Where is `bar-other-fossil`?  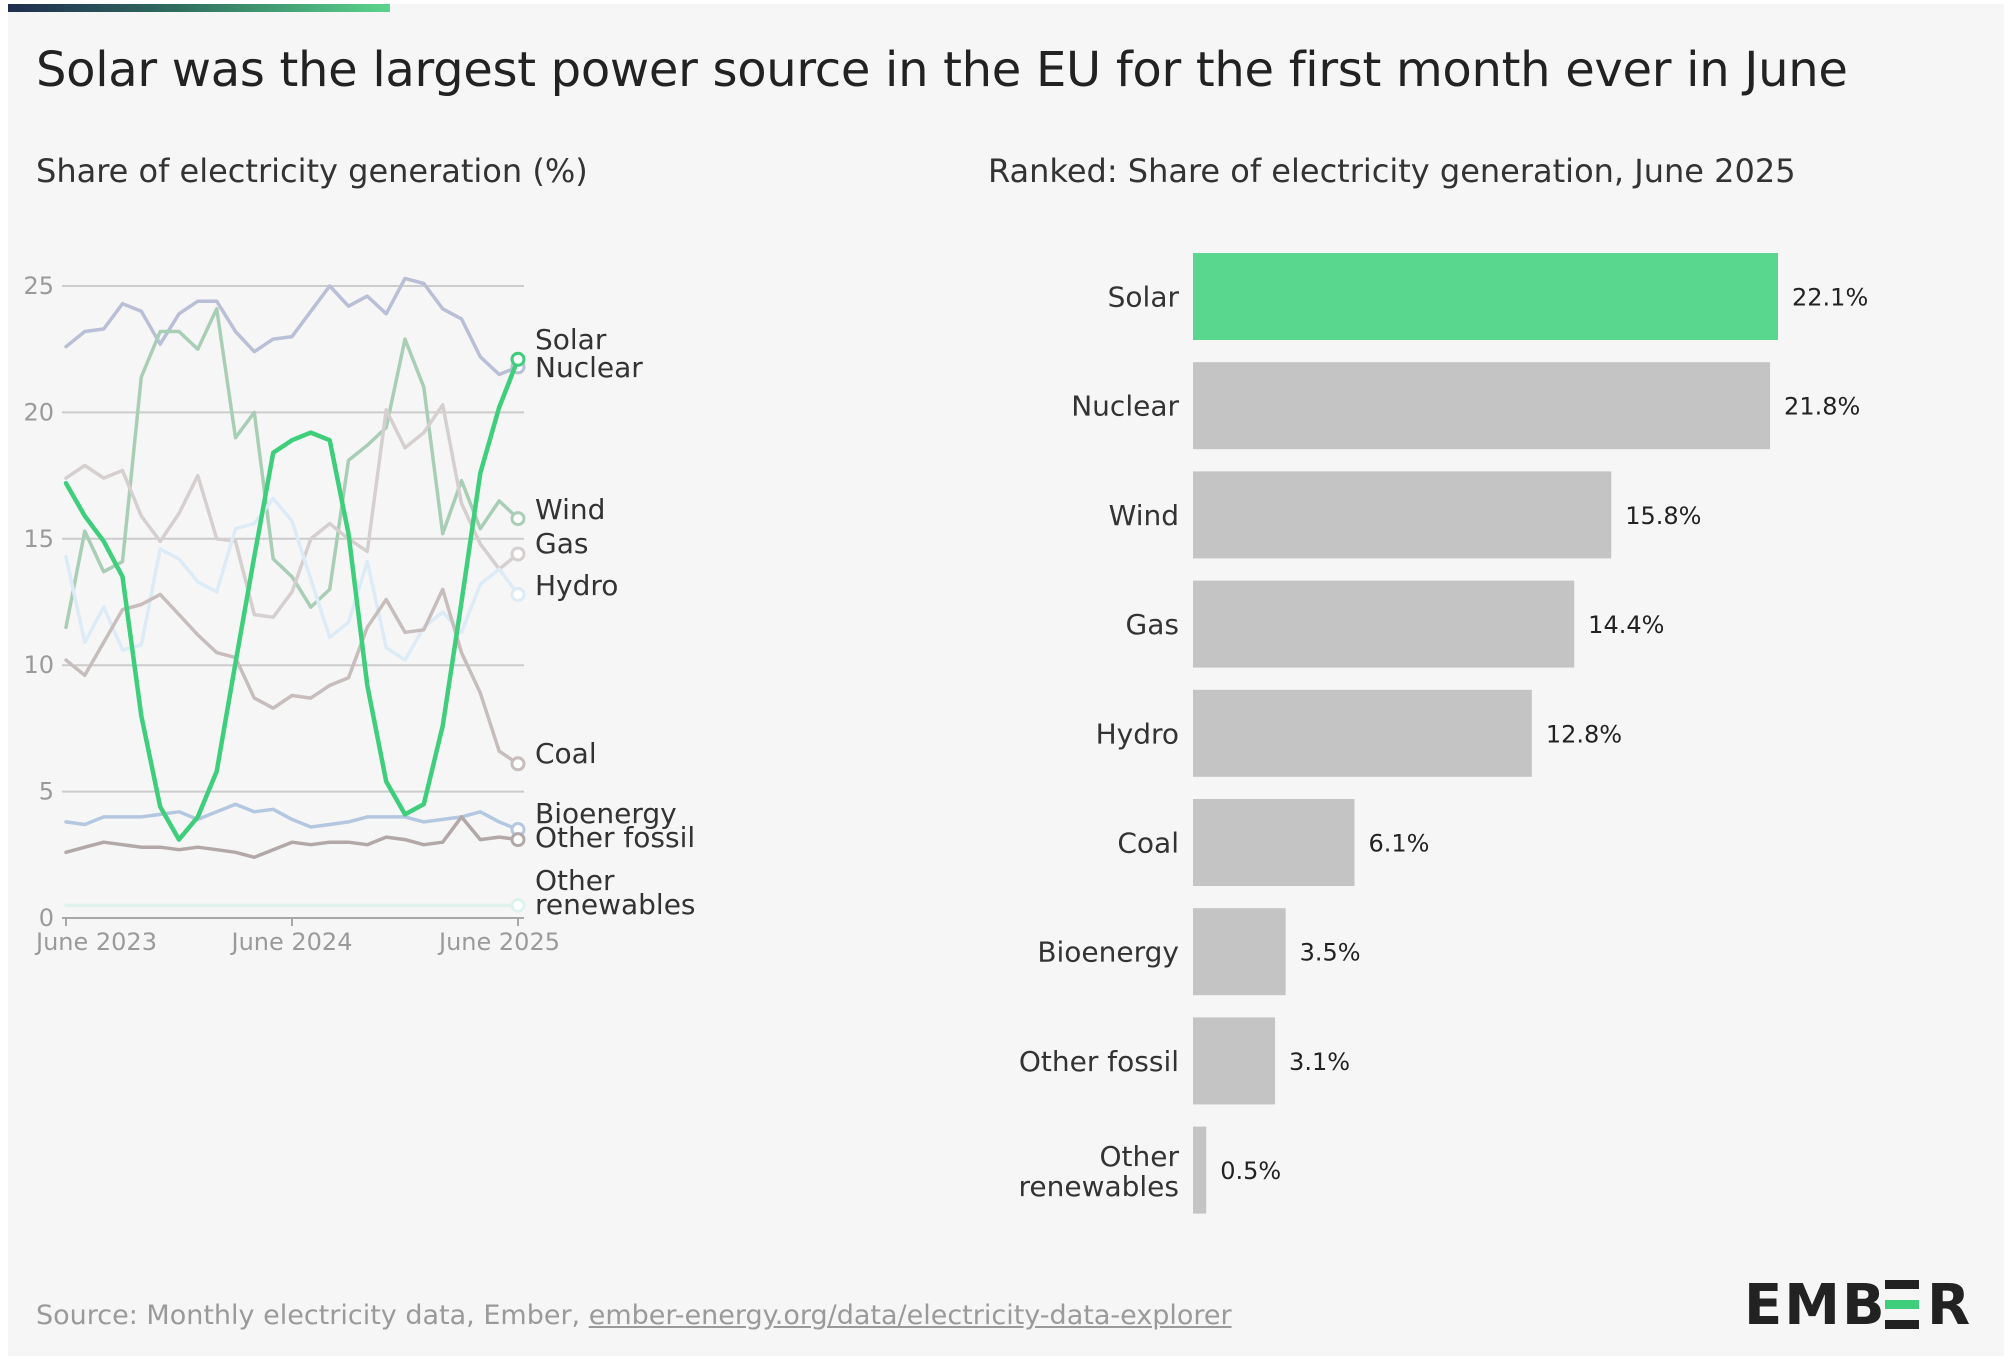 bar-other-fossil is located at coordinates (1234, 1061).